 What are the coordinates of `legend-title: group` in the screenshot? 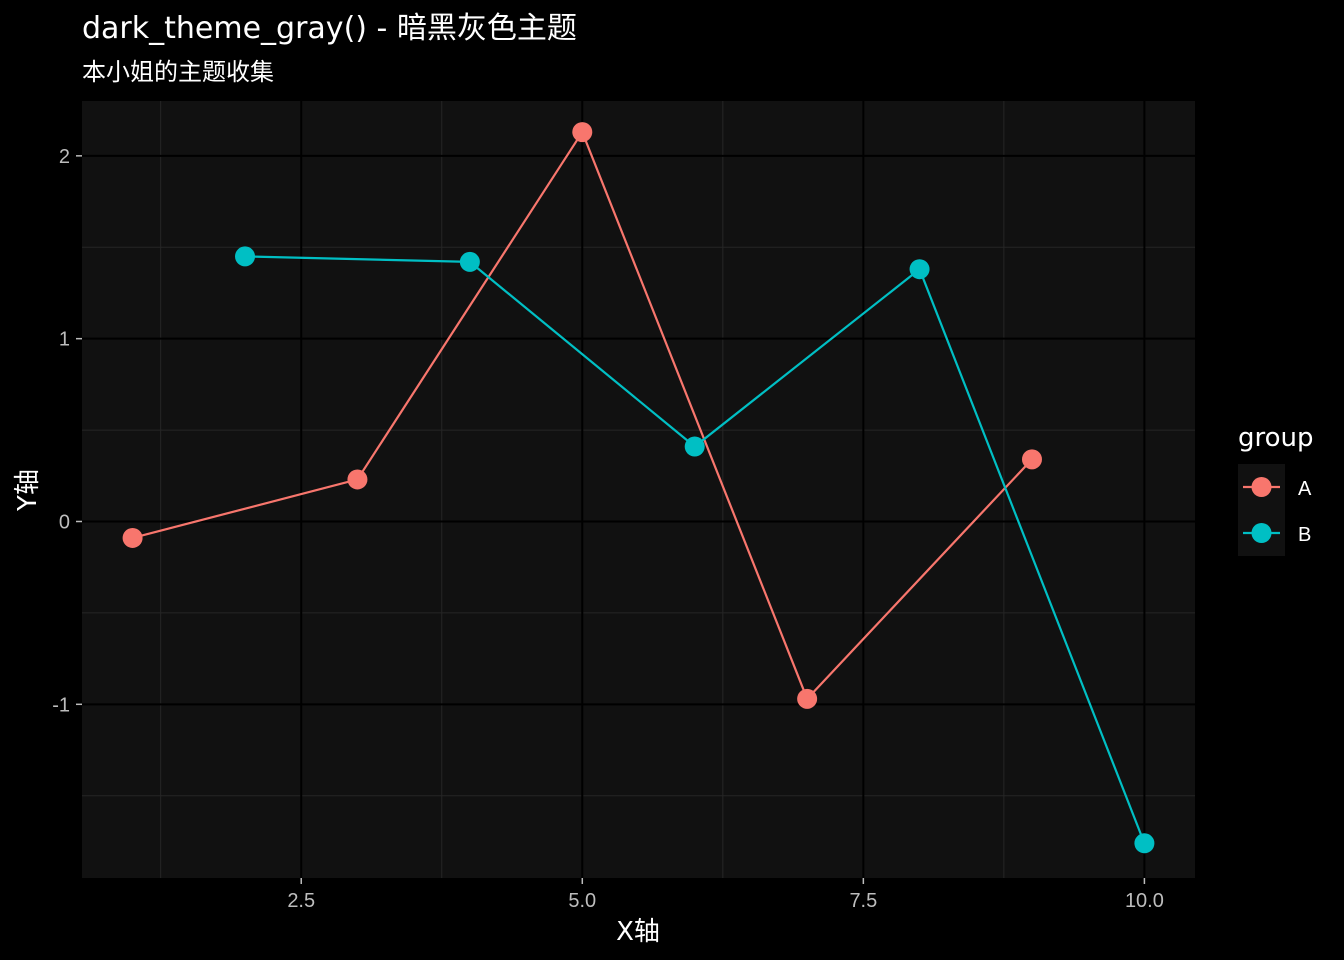 It's located at (1276, 438).